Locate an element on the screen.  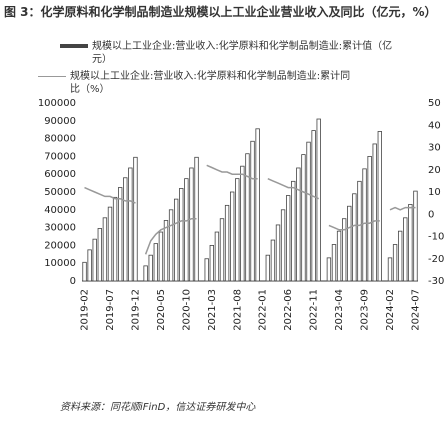
x-tick-label: 2019-02 is located at coordinates (85, 310).